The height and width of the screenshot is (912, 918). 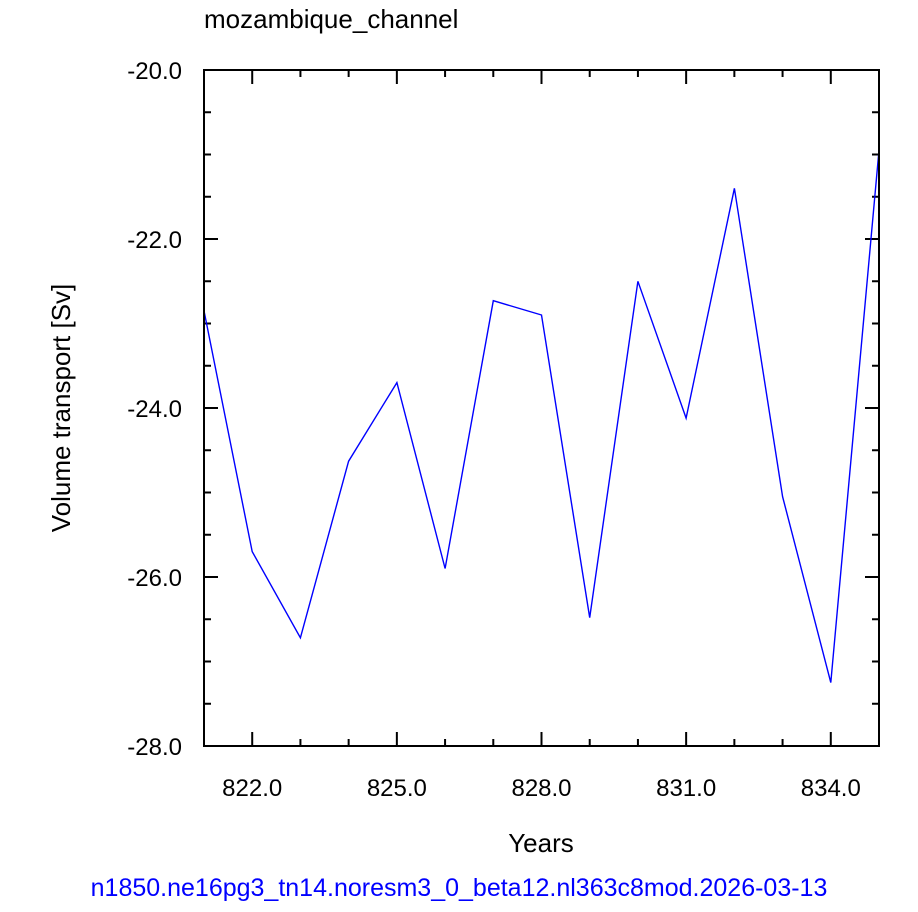 I want to click on y-axis-label: Volume transport [Sv], so click(x=61, y=408).